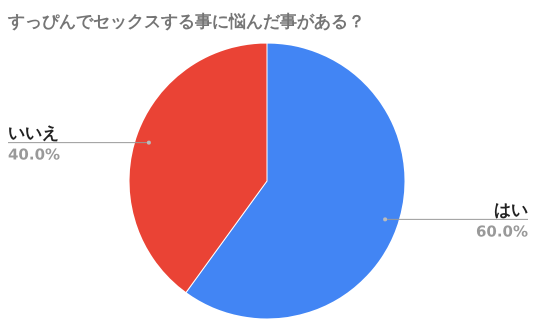 The image size is (540, 326). Describe the element at coordinates (186, 22) in the screenshot. I see `chart-title: すっぴんでセックスする事に悩んだ事がある？` at that location.